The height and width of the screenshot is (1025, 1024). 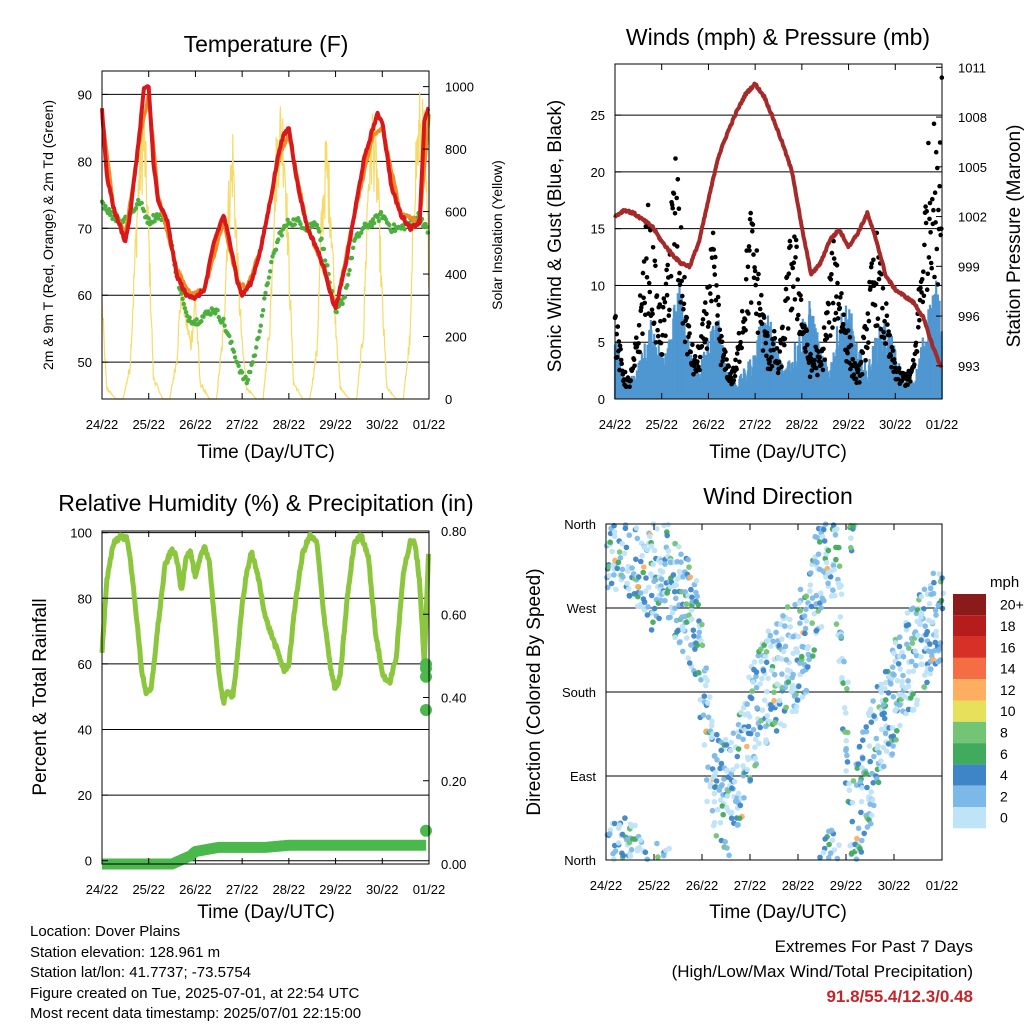 What do you see at coordinates (1008, 690) in the screenshot?
I see `legend-label: 12` at bounding box center [1008, 690].